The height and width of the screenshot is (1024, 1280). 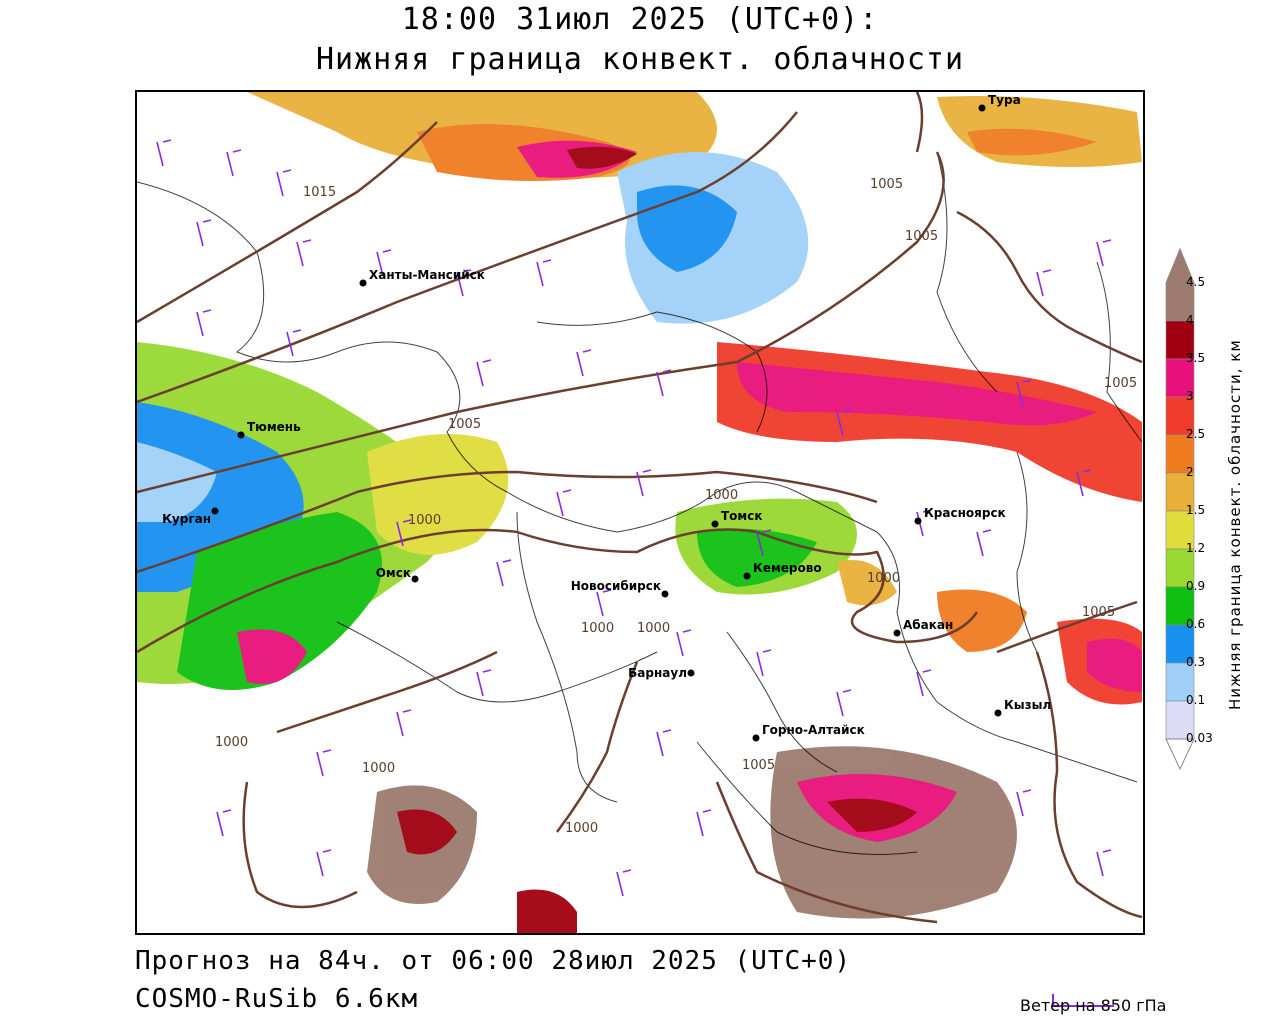 I want to click on colorbar-level-label: 0.3, so click(x=1196, y=662).